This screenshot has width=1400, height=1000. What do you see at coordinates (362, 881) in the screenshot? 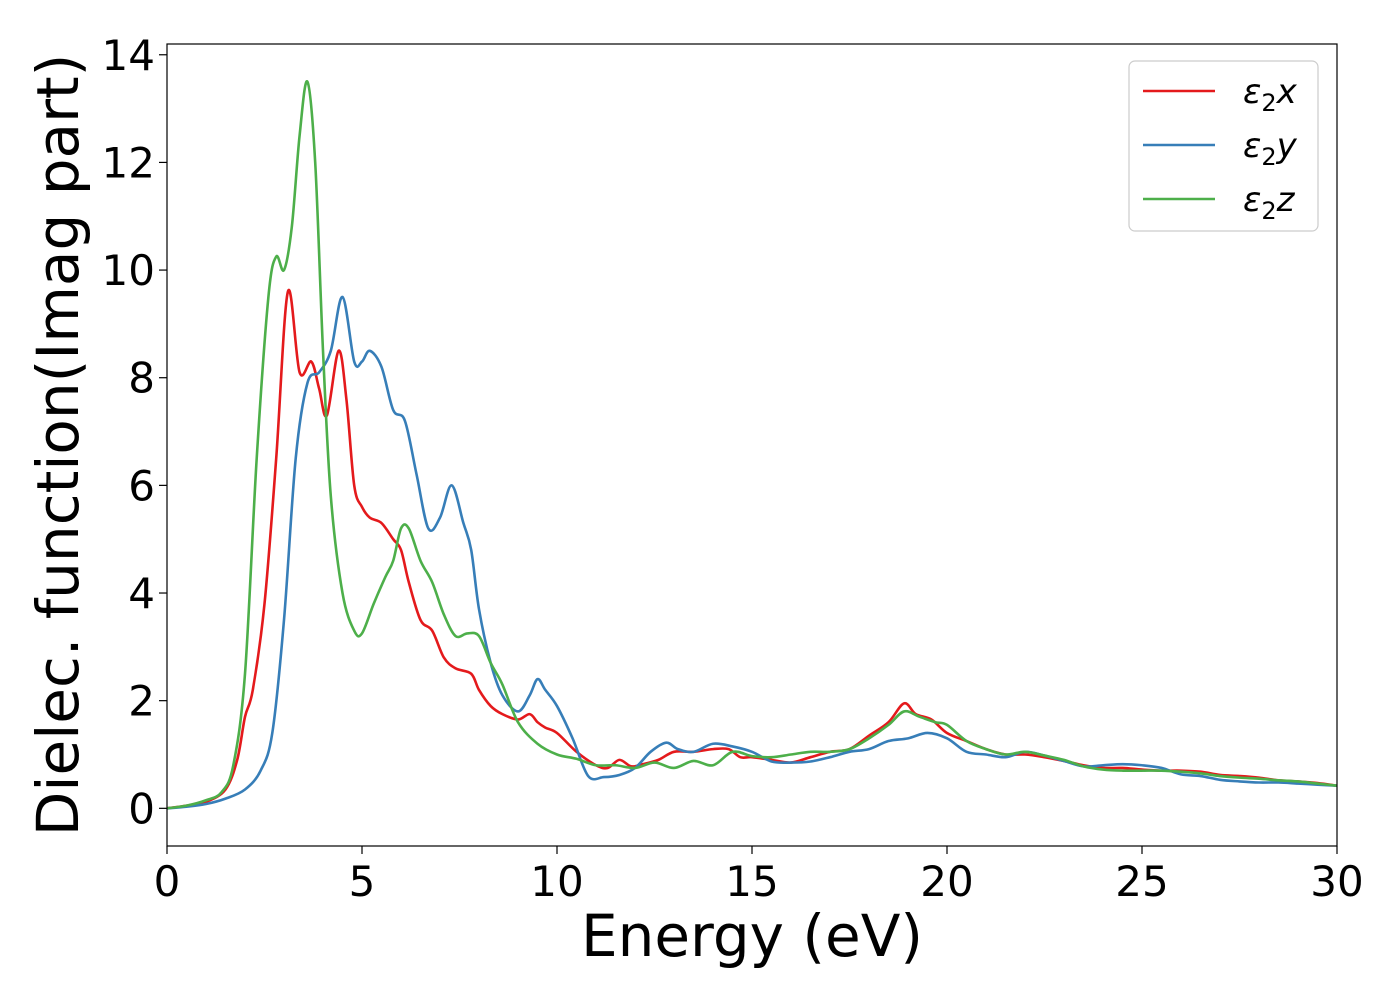
I see `x-tick-label: 5` at bounding box center [362, 881].